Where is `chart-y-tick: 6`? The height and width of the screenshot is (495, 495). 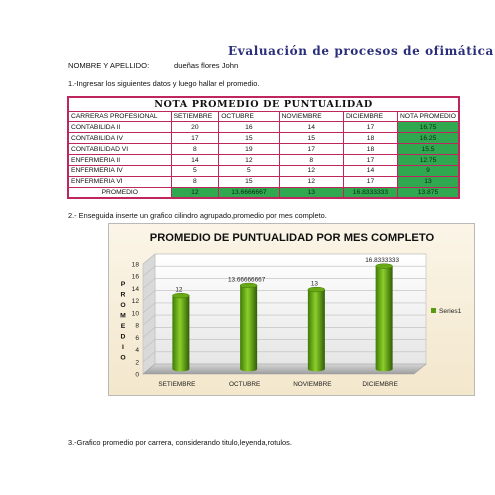
chart-y-tick: 6 is located at coordinates (137, 338).